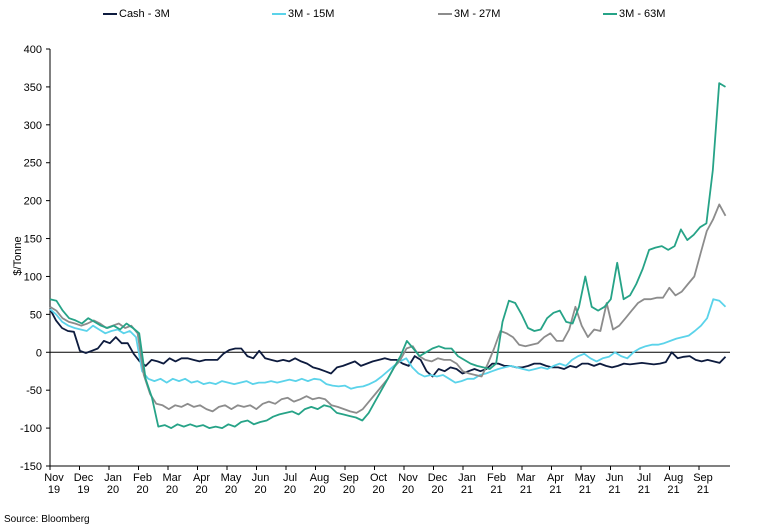  Describe the element at coordinates (674, 484) in the screenshot. I see `x-tick-label: Aug 21` at that location.